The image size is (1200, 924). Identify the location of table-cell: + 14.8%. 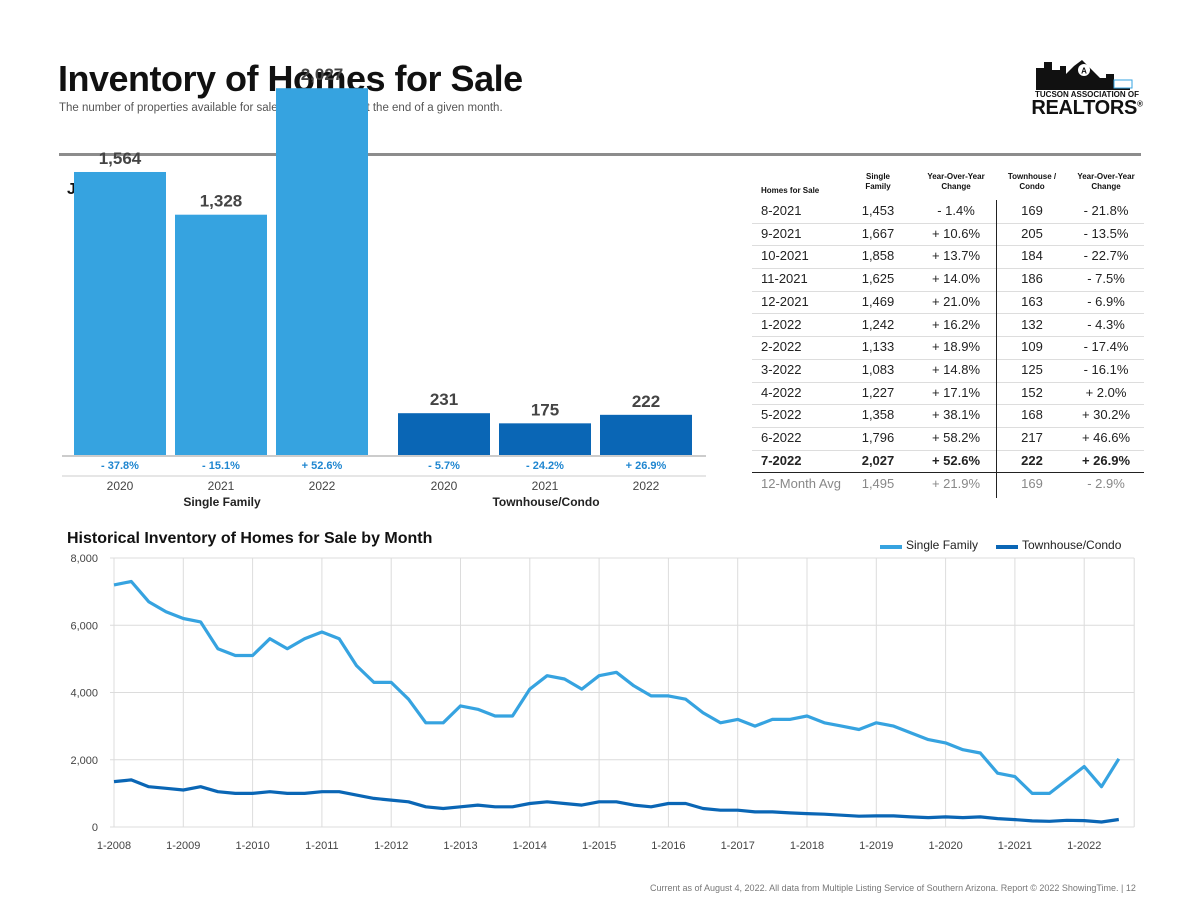
(956, 369).